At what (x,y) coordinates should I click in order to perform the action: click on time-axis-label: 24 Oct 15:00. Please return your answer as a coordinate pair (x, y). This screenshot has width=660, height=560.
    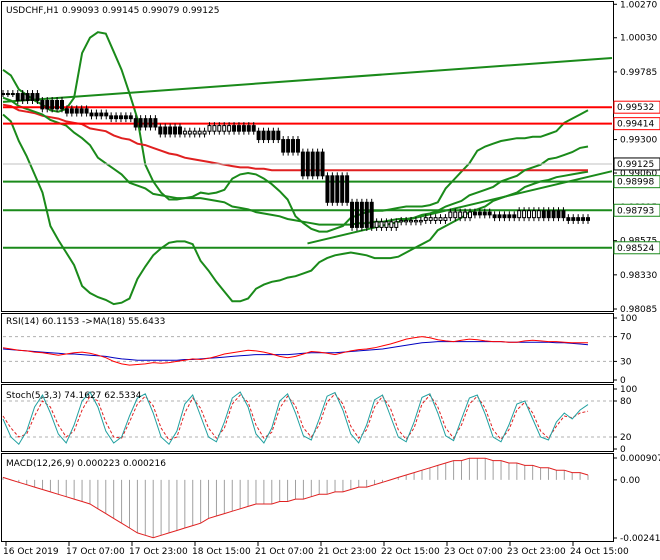
    Looking at the image, I should click on (599, 552).